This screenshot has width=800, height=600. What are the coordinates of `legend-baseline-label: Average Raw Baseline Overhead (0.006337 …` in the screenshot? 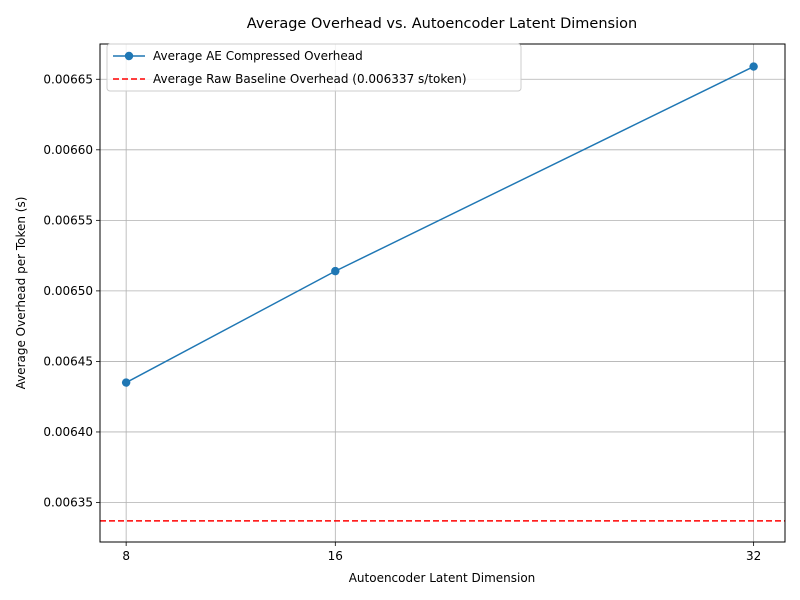 It's located at (310, 79).